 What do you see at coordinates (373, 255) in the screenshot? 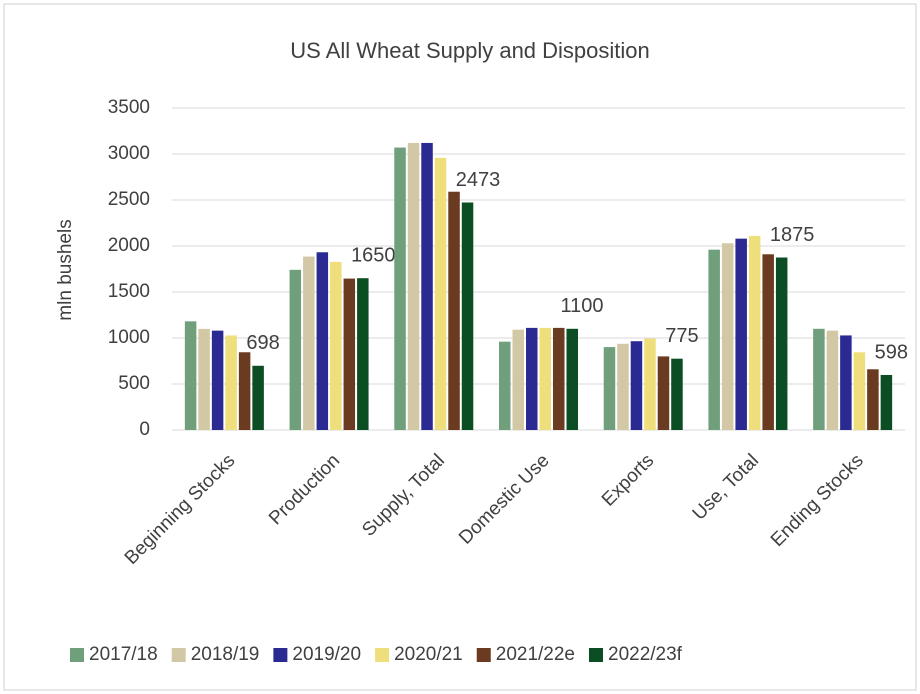
I see `data-label: 1650` at bounding box center [373, 255].